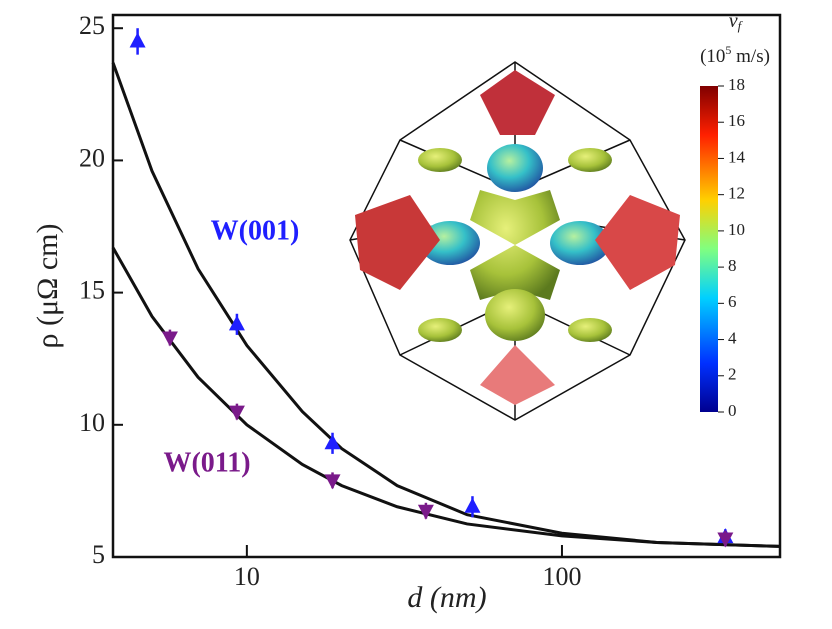 Image resolution: width=832 pixels, height=629 pixels. What do you see at coordinates (255, 230) in the screenshot?
I see `series-label: W(001)` at bounding box center [255, 230].